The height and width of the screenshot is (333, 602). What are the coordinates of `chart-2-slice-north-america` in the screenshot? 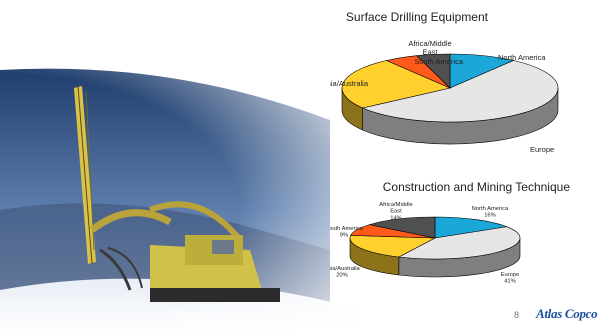 It's located at (471, 227).